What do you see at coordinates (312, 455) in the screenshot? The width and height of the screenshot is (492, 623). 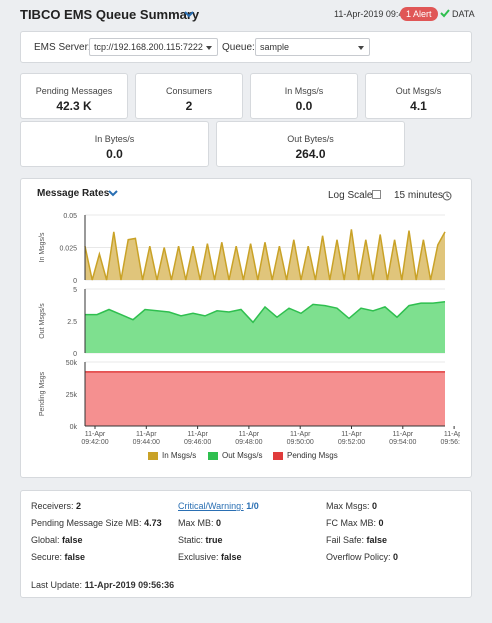 I see `legend-label: Pending Msgs` at bounding box center [312, 455].